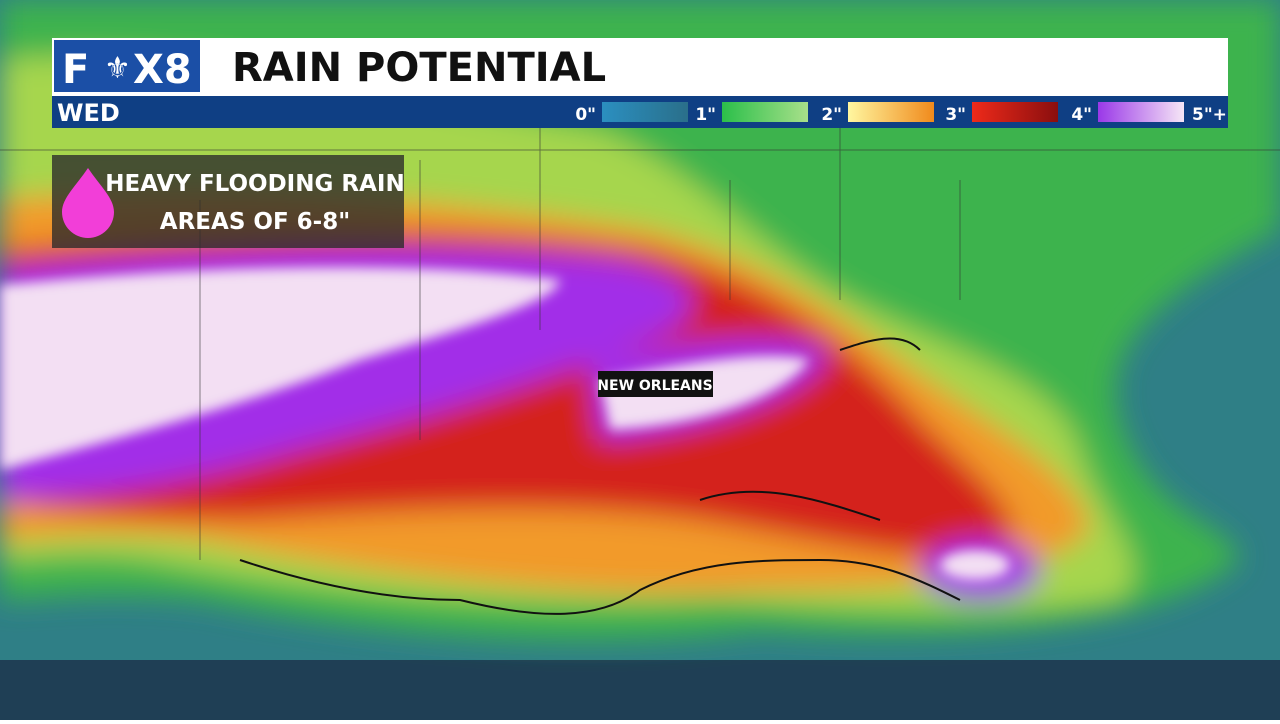 The height and width of the screenshot is (724, 1280). Describe the element at coordinates (419, 68) in the screenshot. I see `header-title: RAIN POTENTIAL` at that location.